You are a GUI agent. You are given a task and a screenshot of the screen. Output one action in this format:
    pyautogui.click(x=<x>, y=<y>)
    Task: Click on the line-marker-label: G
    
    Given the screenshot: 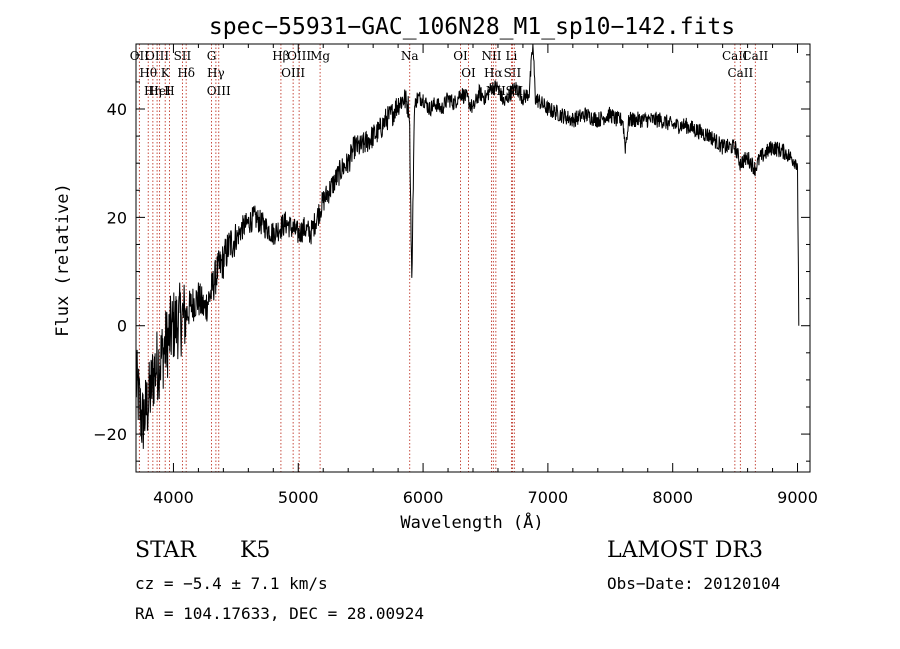 What is the action you would take?
    pyautogui.click(x=212, y=56)
    